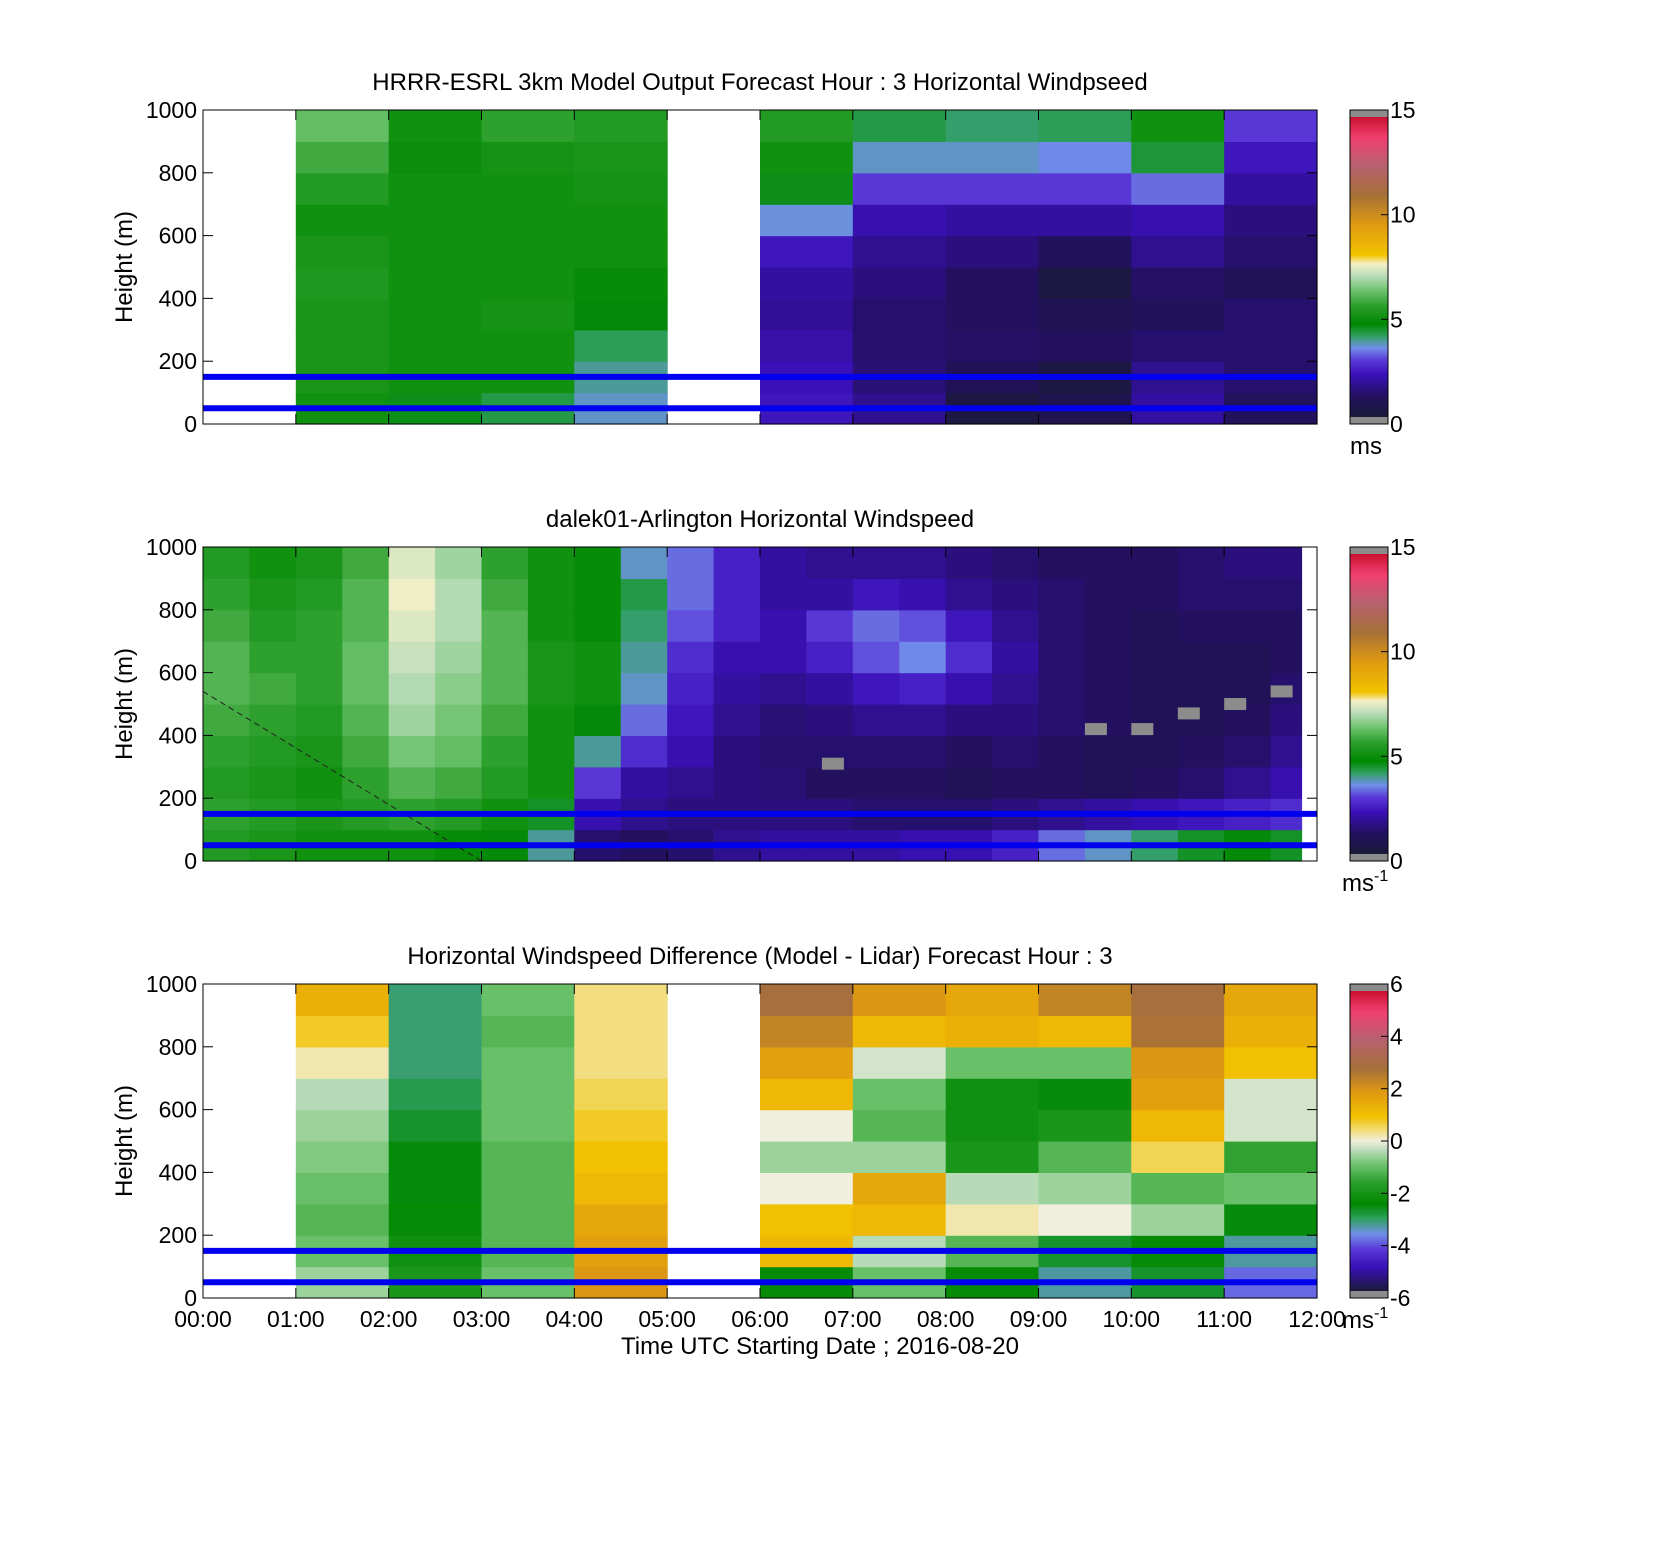  I want to click on y-tick-label: 800, so click(178, 610).